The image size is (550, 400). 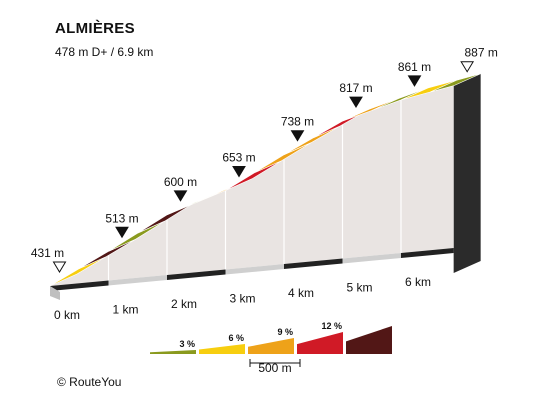 I want to click on profile-back-face, so click(x=467, y=173).